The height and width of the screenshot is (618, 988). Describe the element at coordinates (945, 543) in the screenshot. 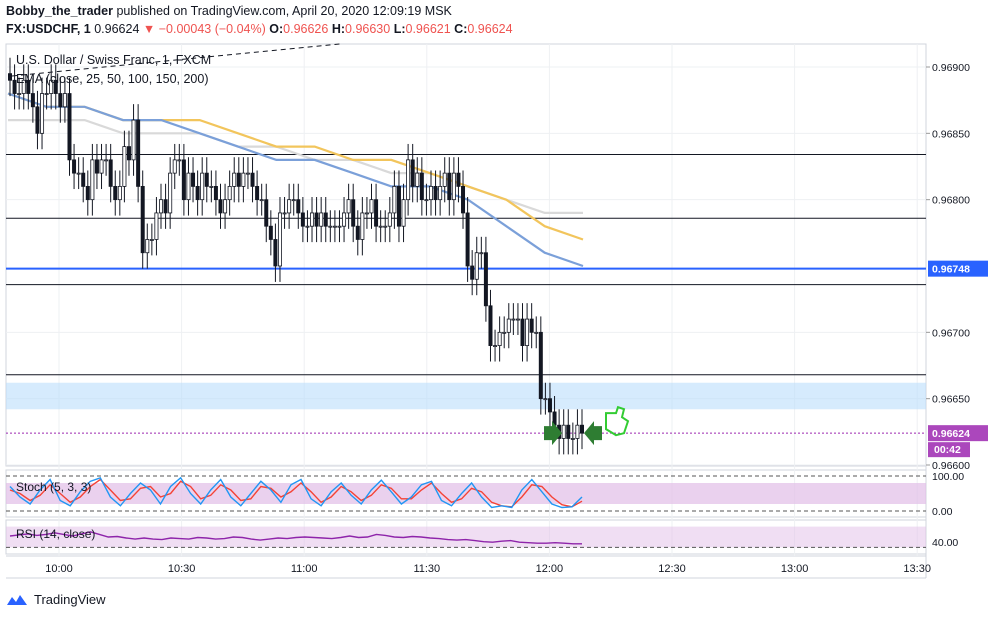

I see `rsi-tick-label: 40.00` at that location.